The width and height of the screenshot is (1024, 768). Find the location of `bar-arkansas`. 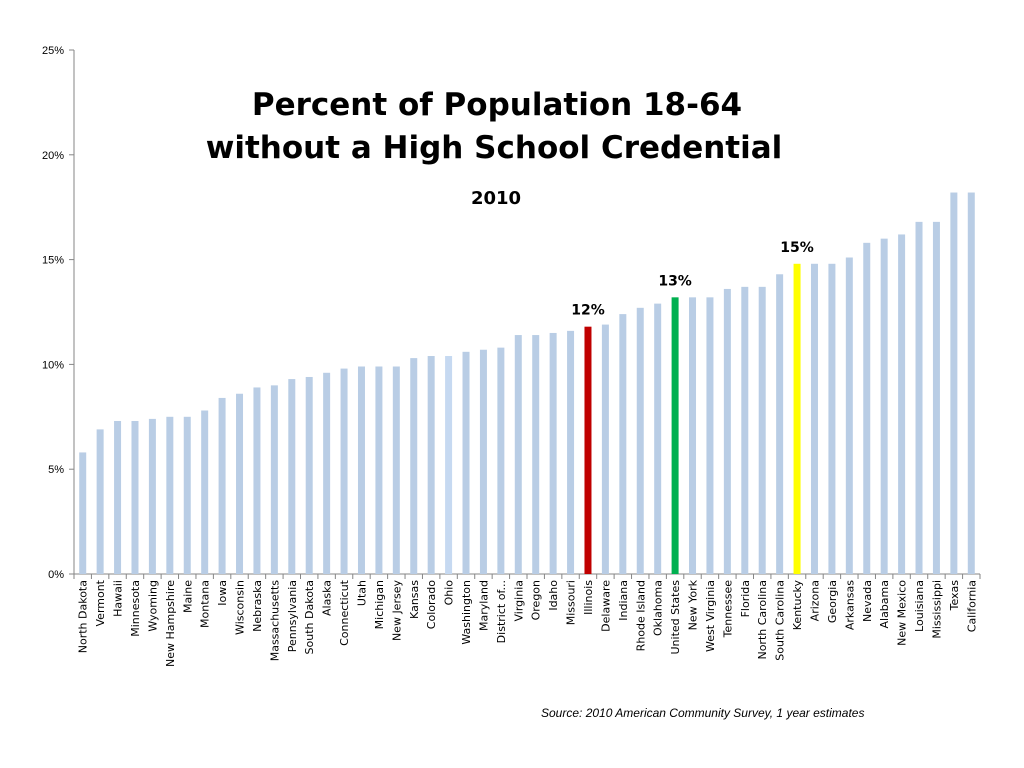

bar-arkansas is located at coordinates (849, 415).